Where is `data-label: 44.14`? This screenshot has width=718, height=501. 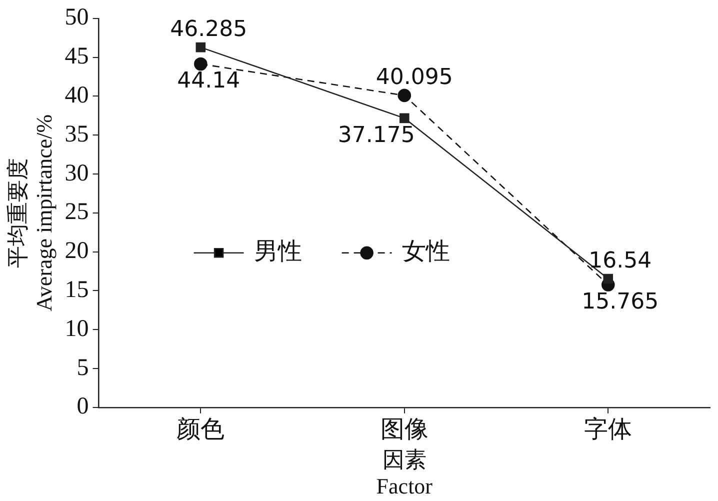
data-label: 44.14 is located at coordinates (208, 81).